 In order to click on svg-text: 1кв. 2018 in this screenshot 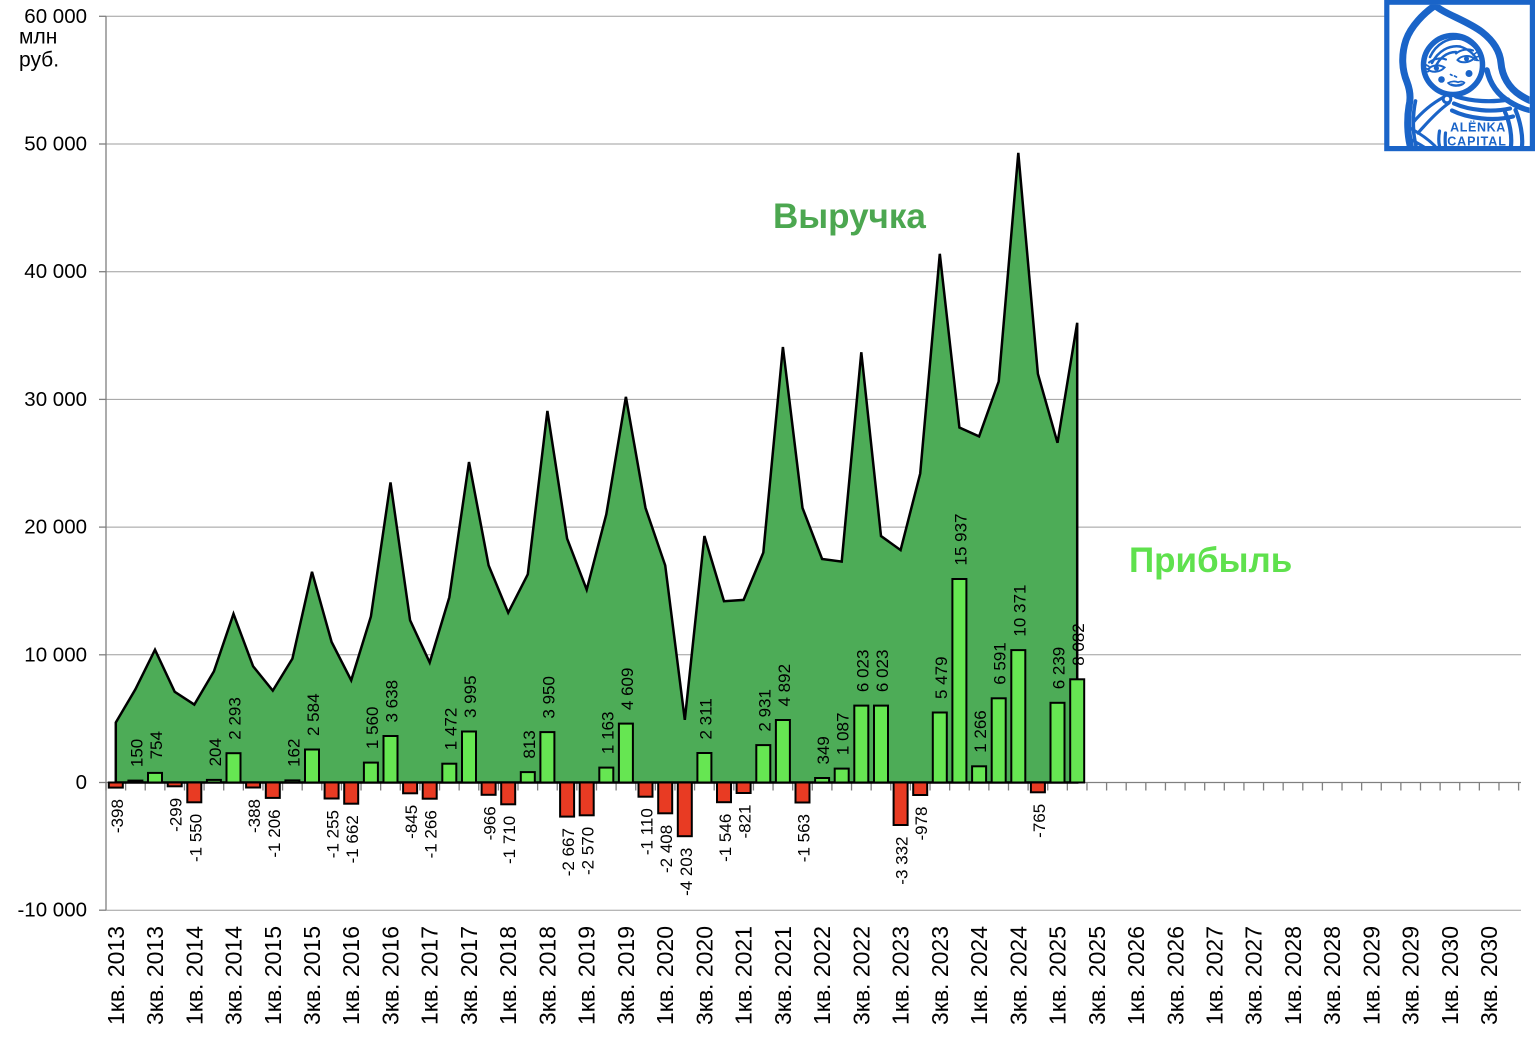, I will do `click(508, 975)`.